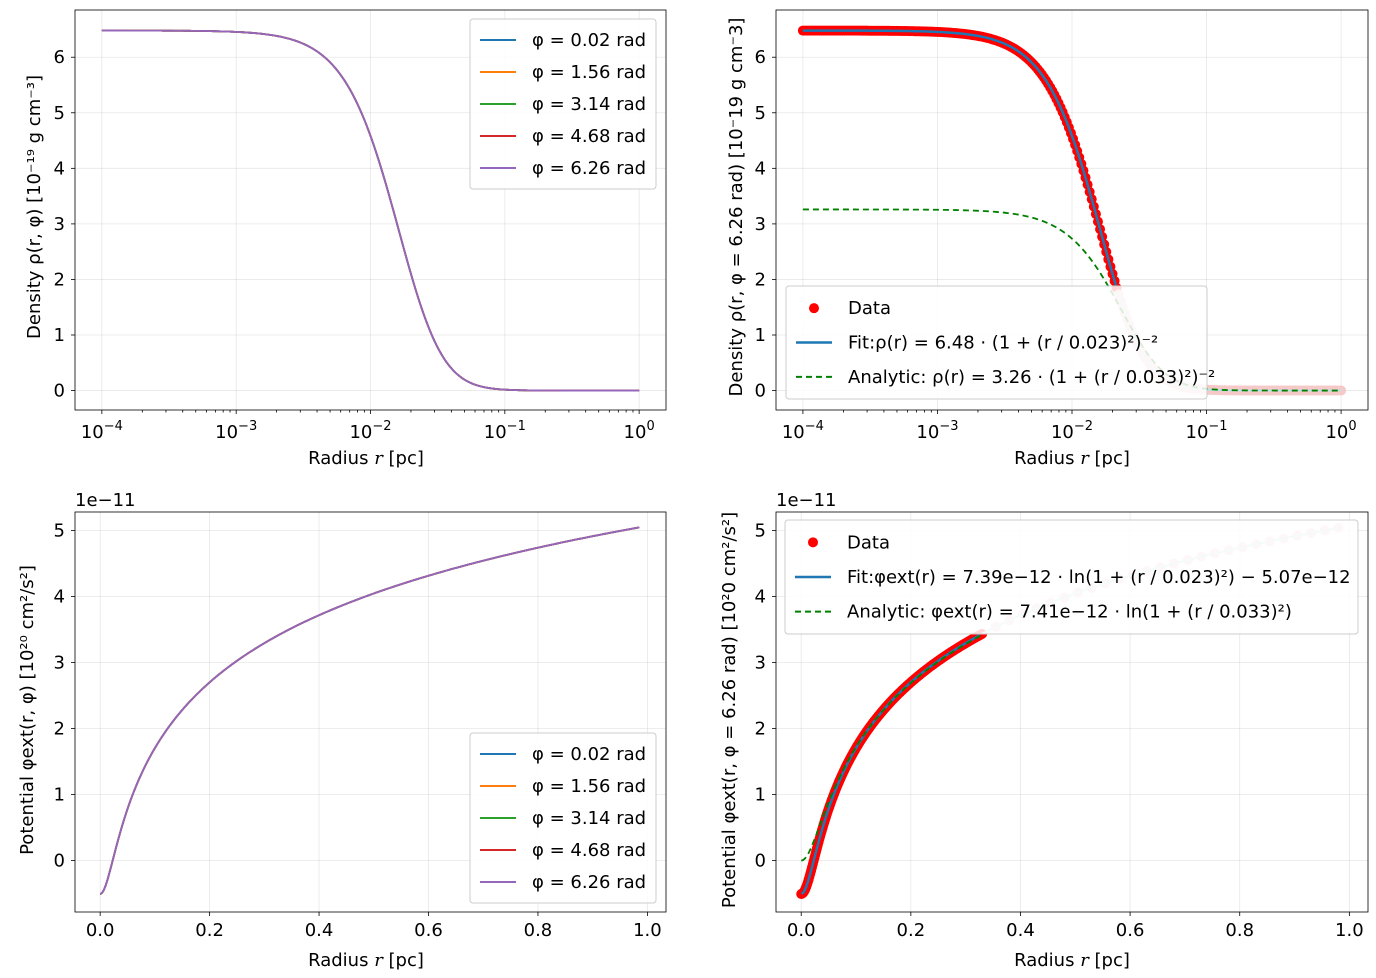 Image resolution: width=1376 pixels, height=978 pixels. Describe the element at coordinates (34, 207) in the screenshot. I see `y-axis-label: Density ρ(r, φ) [10⁻¹⁹ g cm⁻³]` at that location.